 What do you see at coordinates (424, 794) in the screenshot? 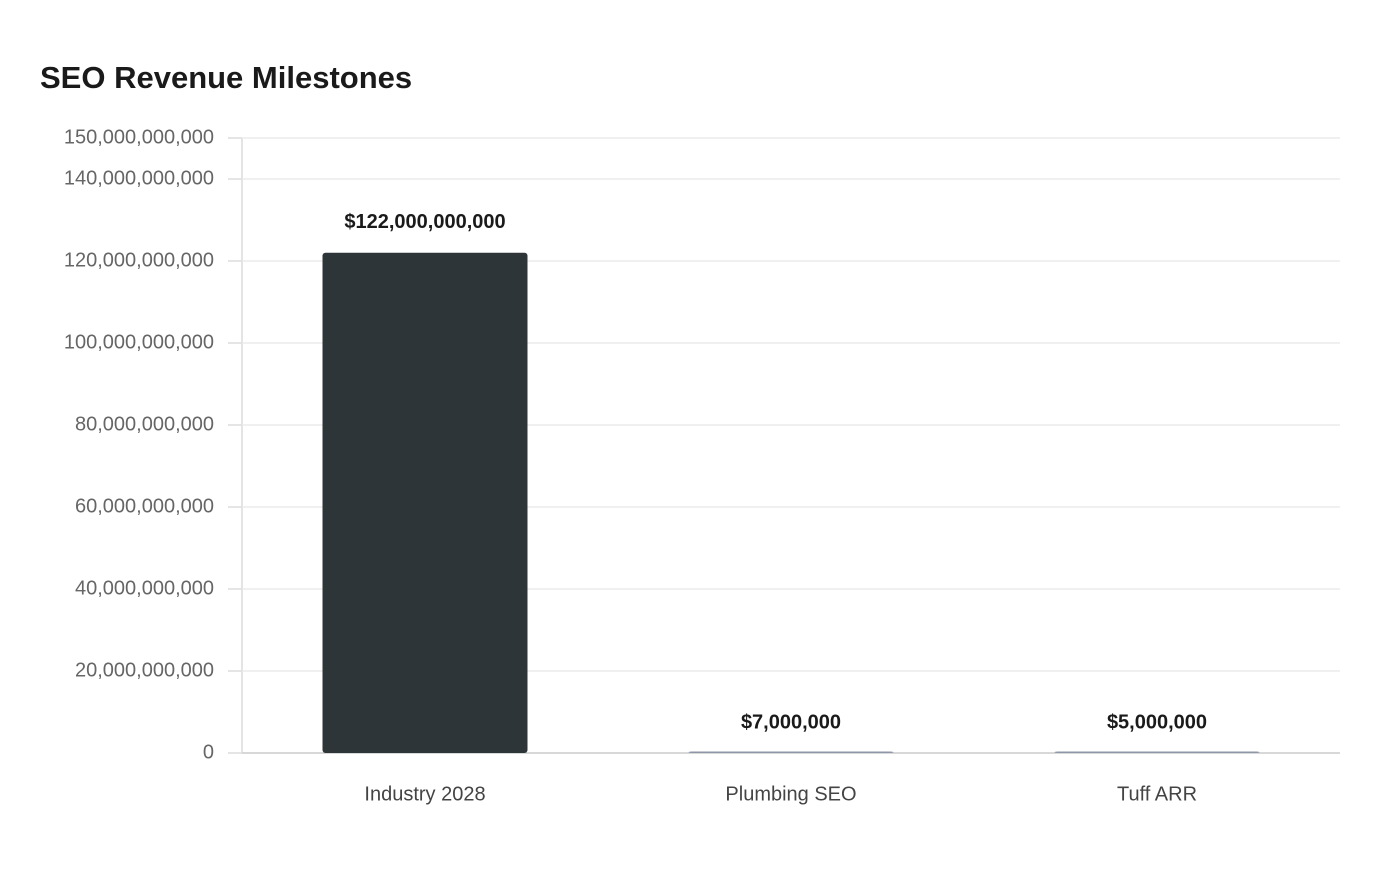
I see `x-tick-label: Industry 2028` at bounding box center [424, 794].